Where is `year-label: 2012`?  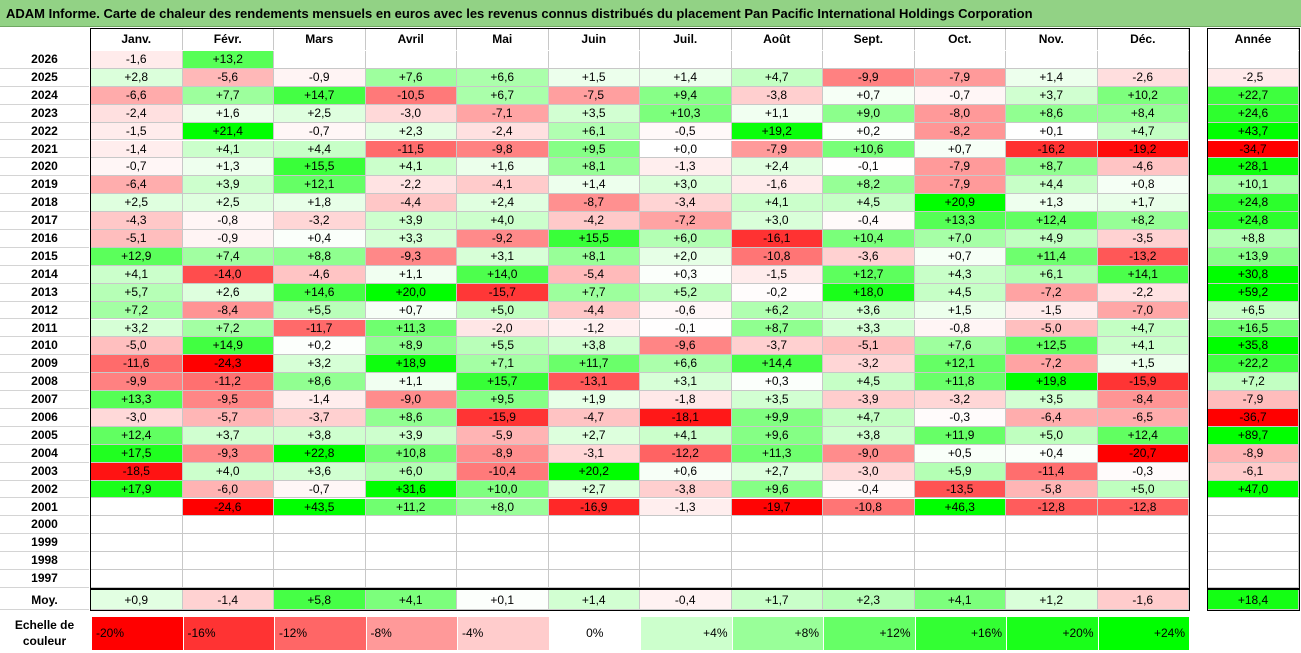
year-label: 2012 is located at coordinates (44, 311).